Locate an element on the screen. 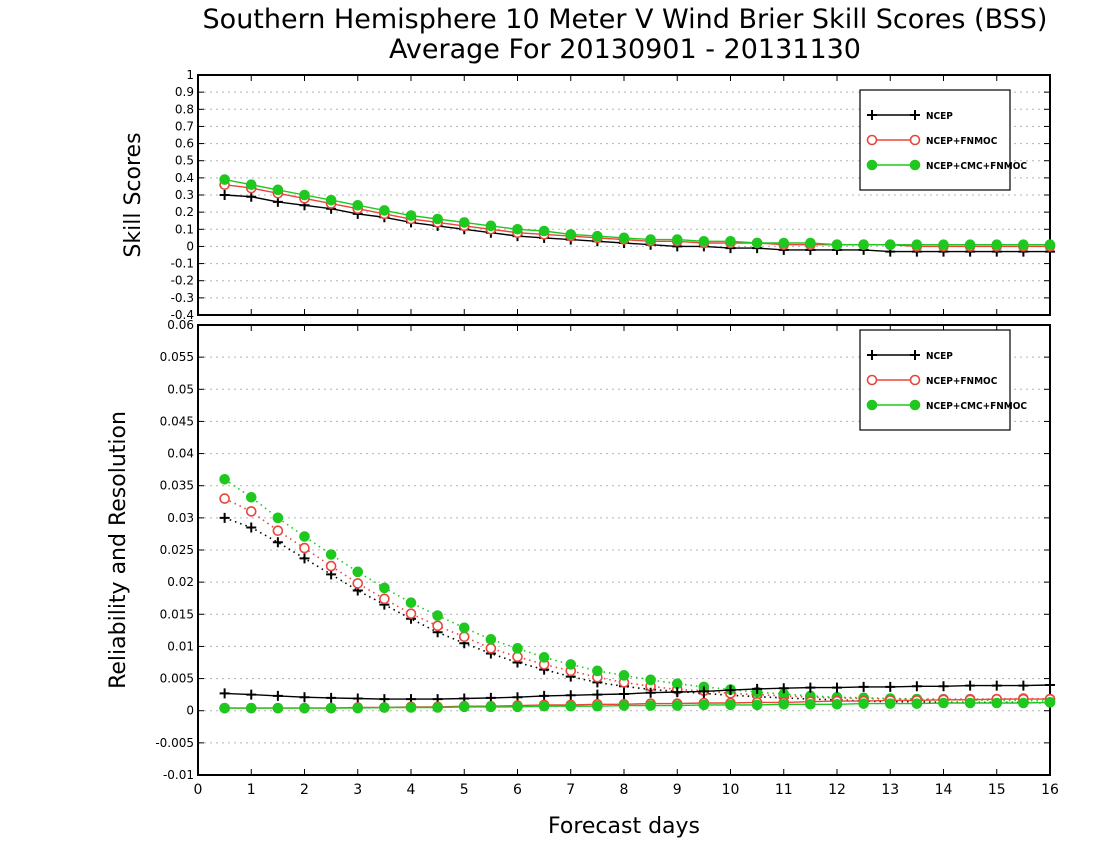 The height and width of the screenshot is (850, 1100). y-tick-label: 0.6 is located at coordinates (184, 144).